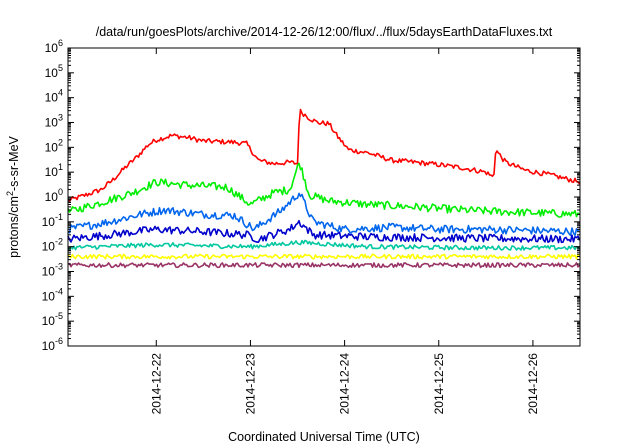 Image resolution: width=640 pixels, height=448 pixels. I want to click on y-axis-title-units: -s-sr-MeV, so click(14, 163).